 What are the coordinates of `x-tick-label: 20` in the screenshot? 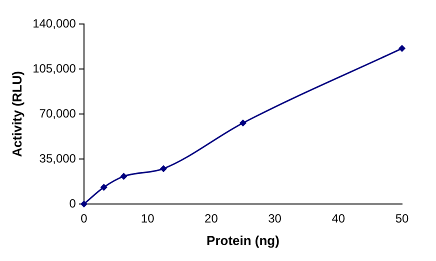 It's located at (211, 219).